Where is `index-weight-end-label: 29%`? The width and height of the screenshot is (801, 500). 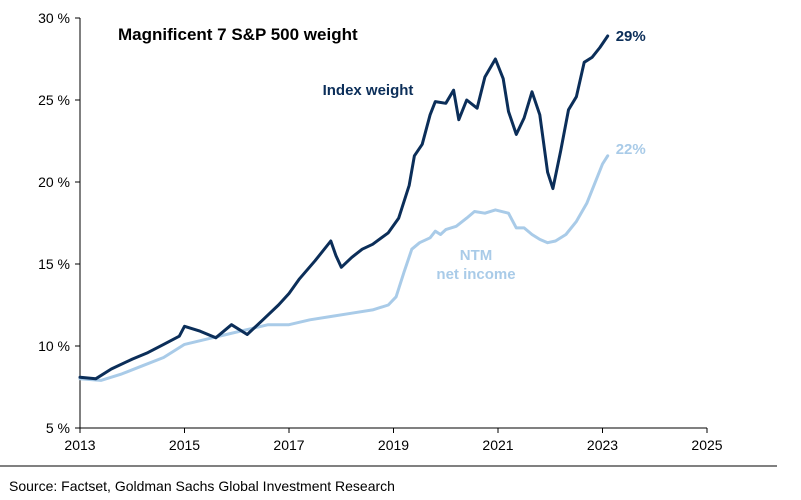
index-weight-end-label: 29% is located at coordinates (631, 36).